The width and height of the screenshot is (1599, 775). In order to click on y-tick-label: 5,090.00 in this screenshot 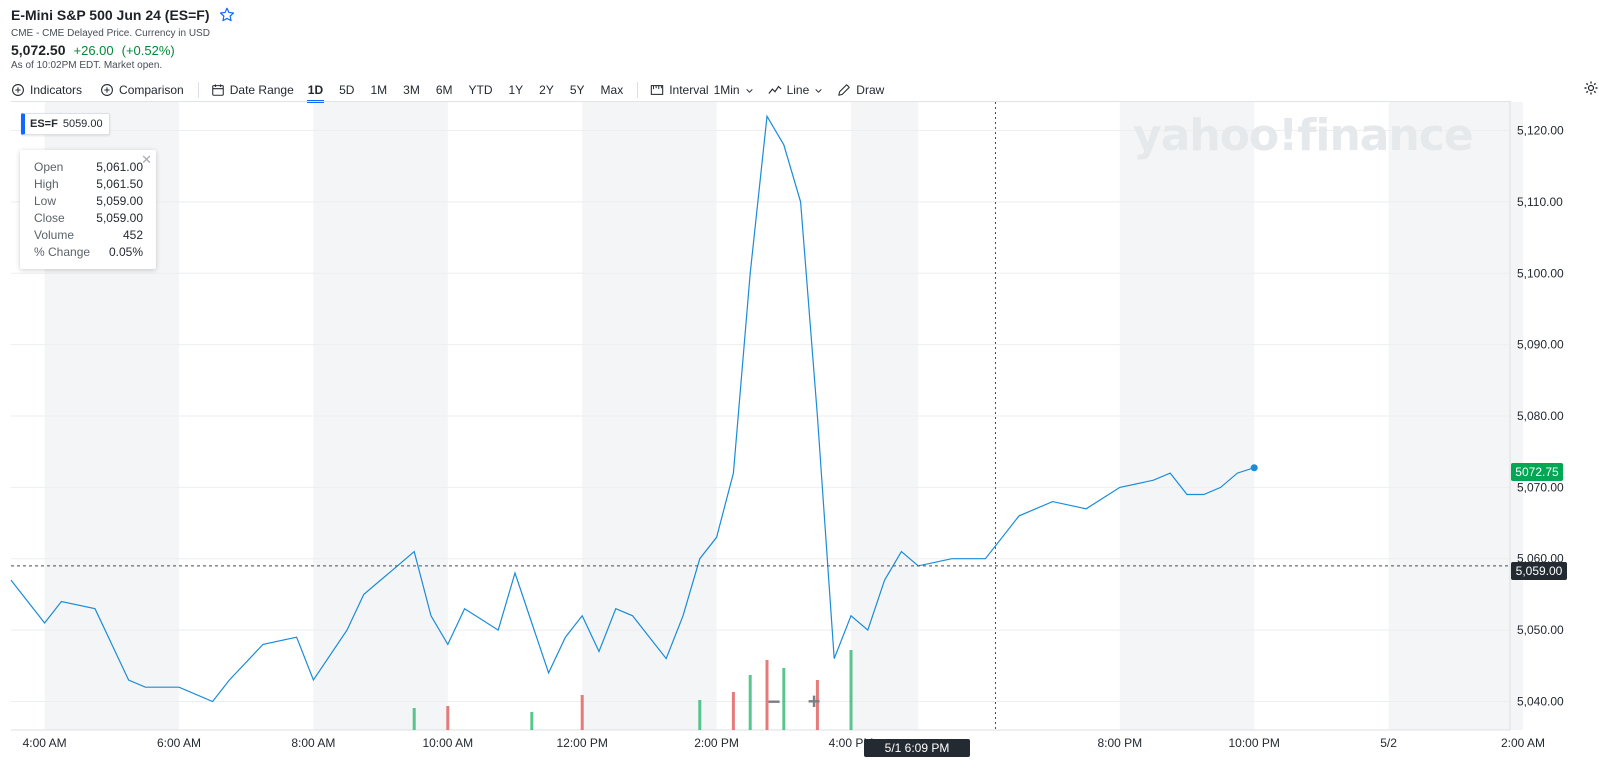, I will do `click(1540, 345)`.